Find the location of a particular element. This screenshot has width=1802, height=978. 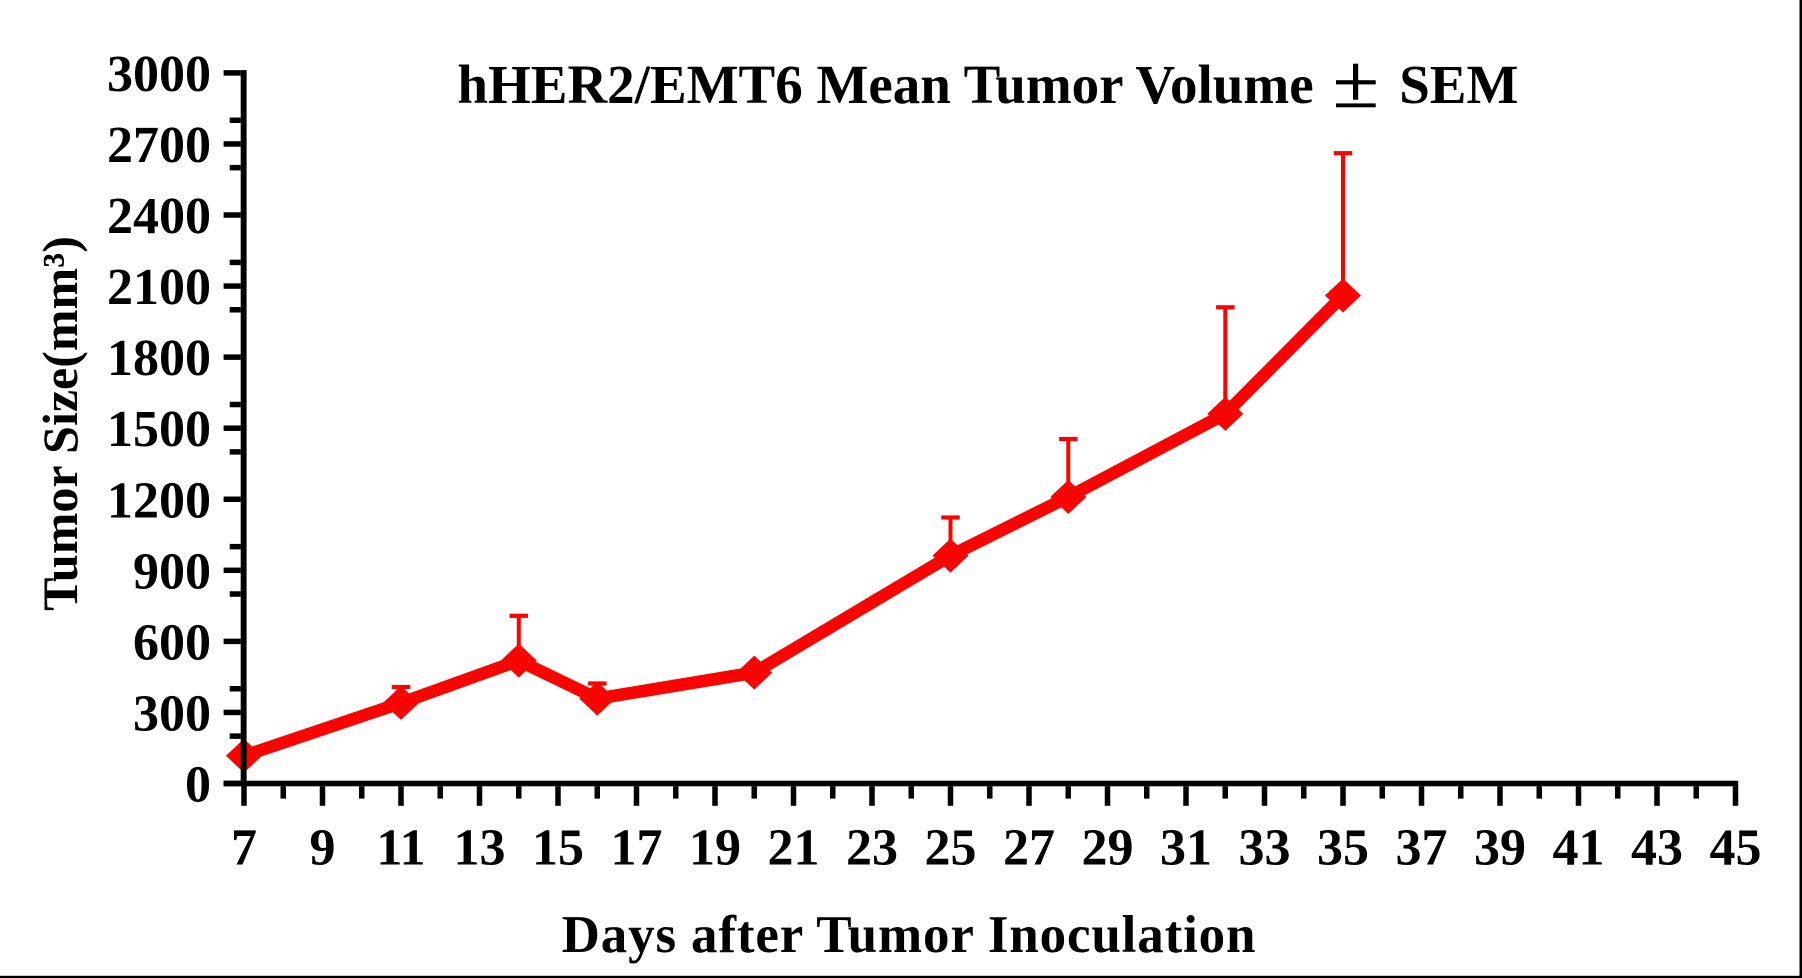

svg-text: 21 is located at coordinates (794, 847).